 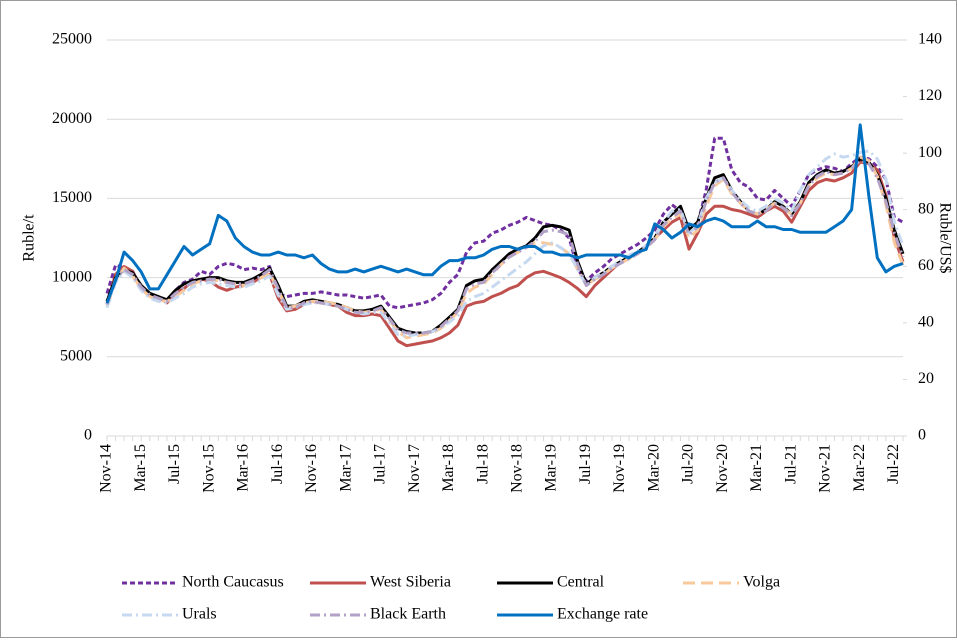 I want to click on y2-tick-label: 20, so click(x=926, y=378).